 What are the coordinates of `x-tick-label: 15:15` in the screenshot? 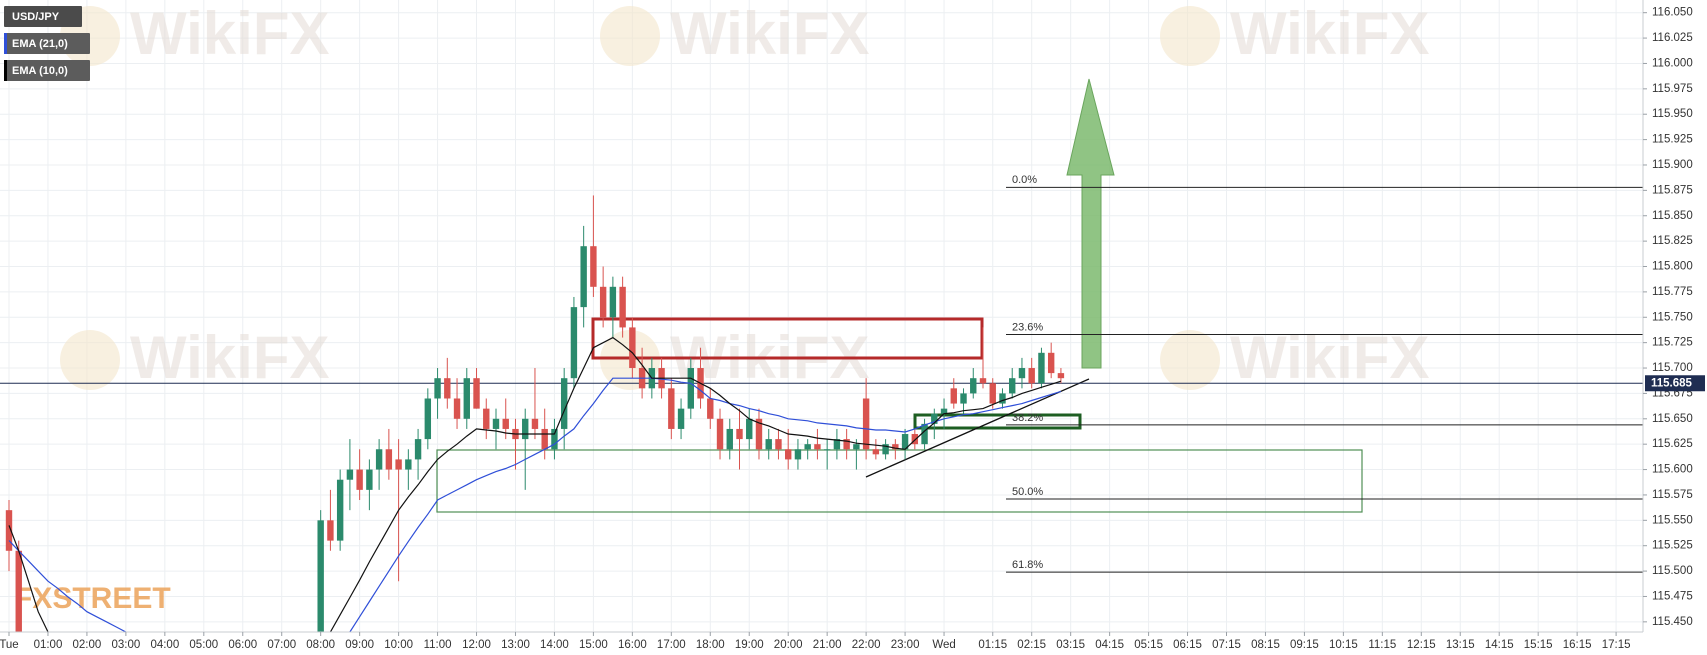 It's located at (1538, 645).